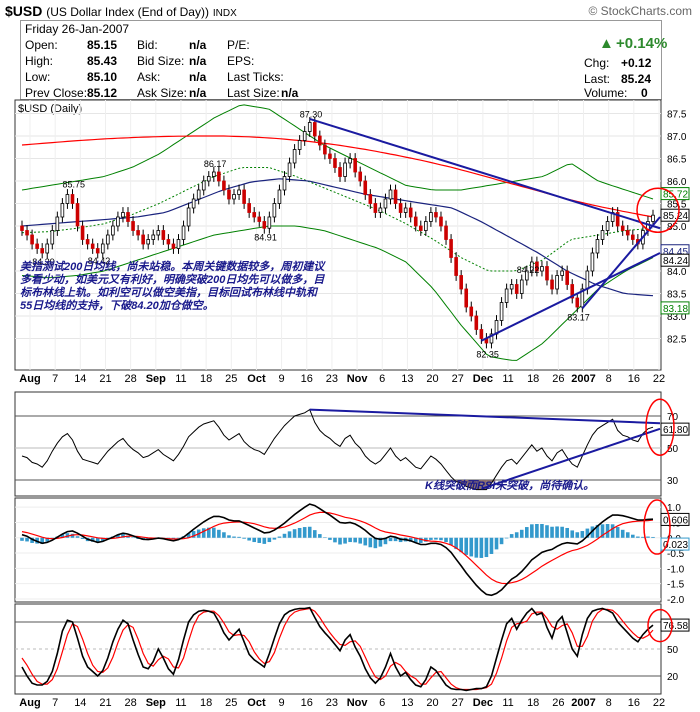  What do you see at coordinates (675, 261) in the screenshot?
I see `price-right-tag: 84.24` at bounding box center [675, 261].